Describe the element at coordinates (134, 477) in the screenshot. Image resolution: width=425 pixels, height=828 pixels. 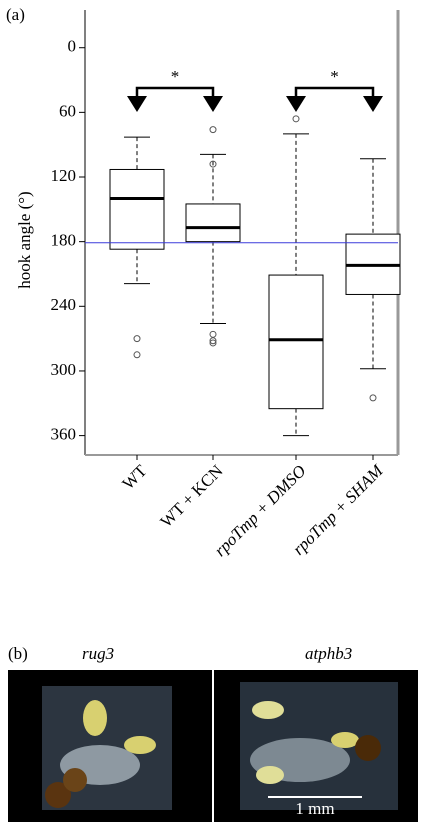
I see `x-tick-label: WT` at that location.